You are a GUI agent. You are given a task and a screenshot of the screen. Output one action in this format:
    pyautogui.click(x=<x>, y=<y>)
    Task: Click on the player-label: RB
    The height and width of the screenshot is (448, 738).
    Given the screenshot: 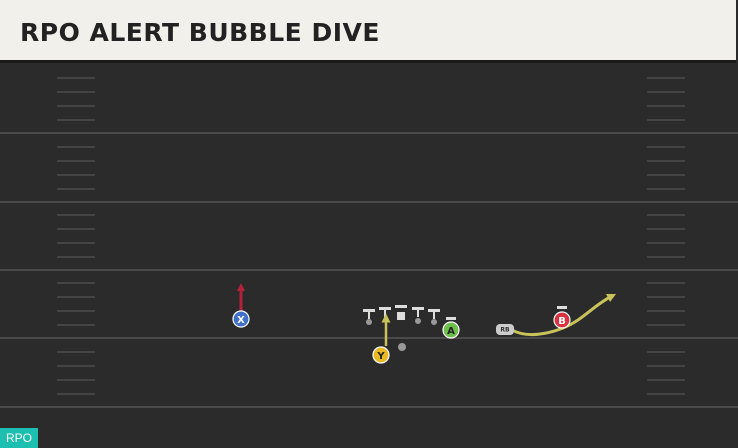 What is the action you would take?
    pyautogui.click(x=505, y=330)
    